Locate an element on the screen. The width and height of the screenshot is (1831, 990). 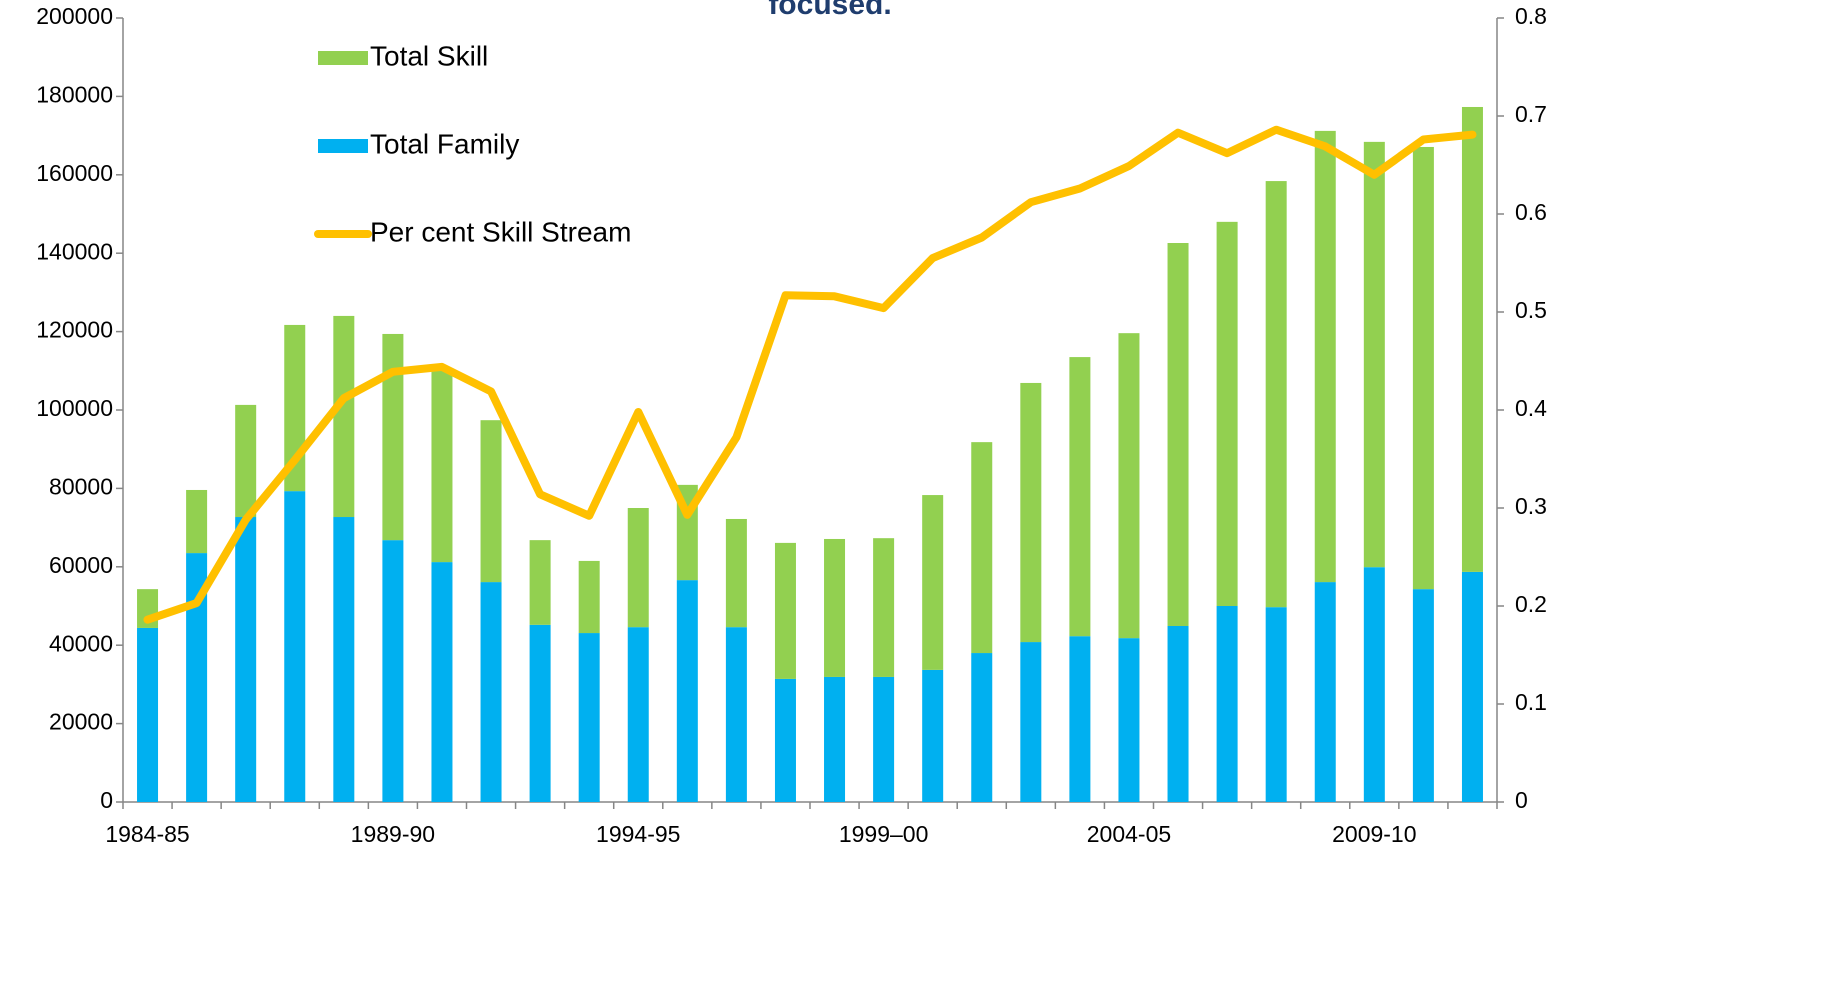
y-tick-label: 60000 is located at coordinates (81, 565).